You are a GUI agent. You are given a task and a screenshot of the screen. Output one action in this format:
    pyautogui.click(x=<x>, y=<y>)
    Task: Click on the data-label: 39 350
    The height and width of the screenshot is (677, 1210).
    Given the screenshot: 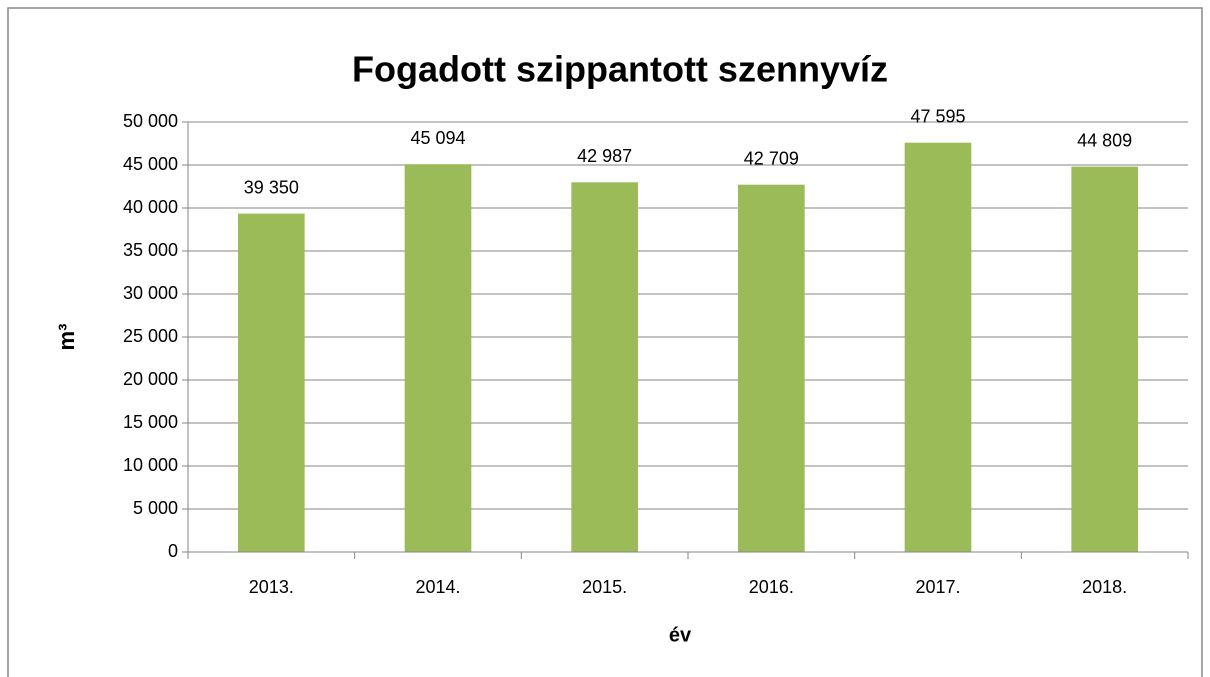 What is the action you would take?
    pyautogui.click(x=271, y=187)
    